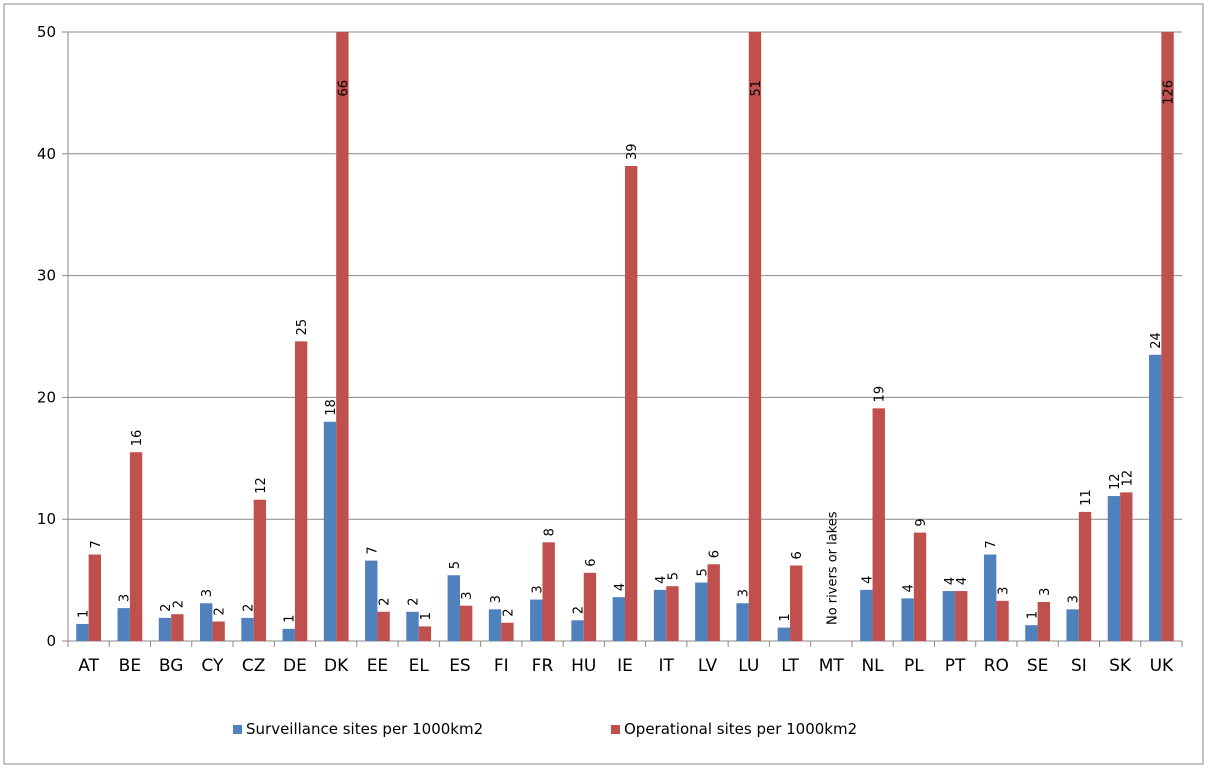 This screenshot has height=769, width=1208. Describe the element at coordinates (171, 666) in the screenshot. I see `x-tick-label: BG` at that location.